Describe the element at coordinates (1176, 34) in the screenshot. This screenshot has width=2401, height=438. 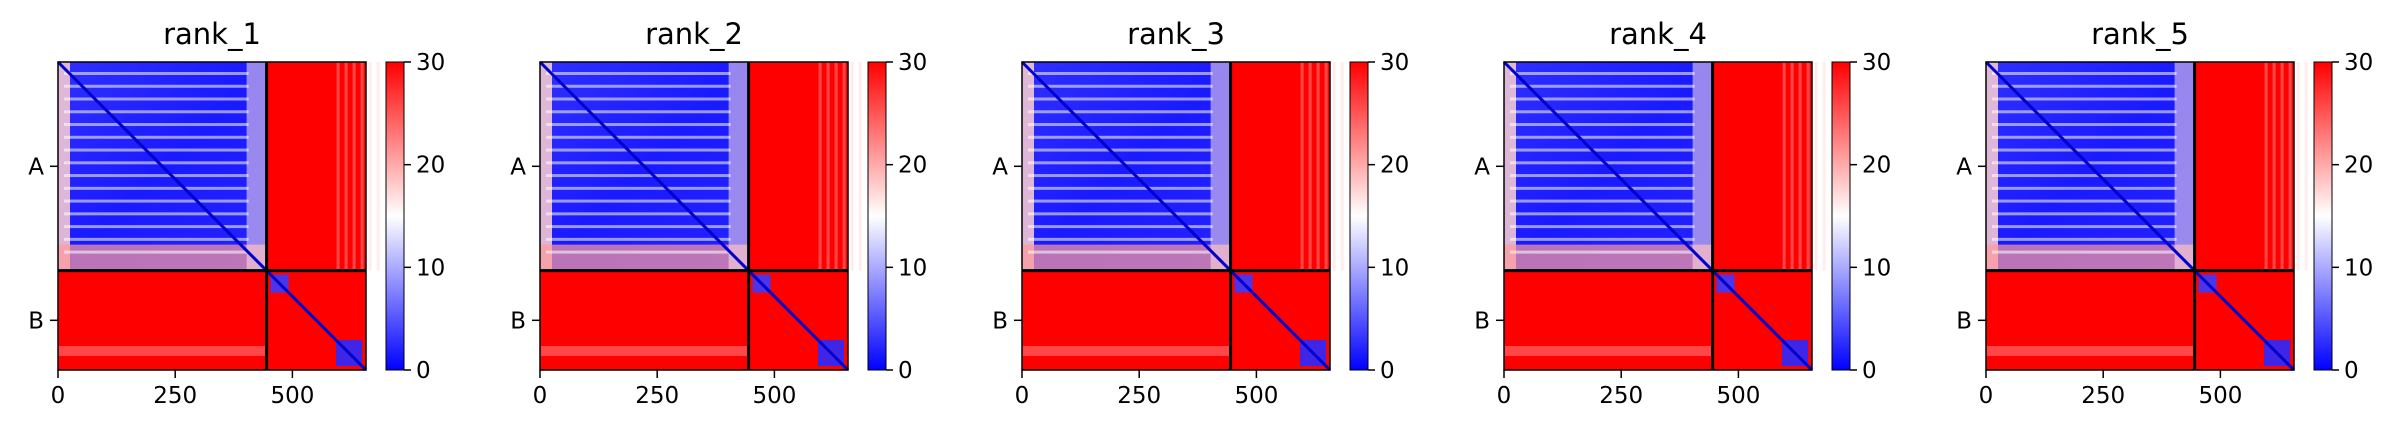
I see `panel-title: rank_3` at that location.